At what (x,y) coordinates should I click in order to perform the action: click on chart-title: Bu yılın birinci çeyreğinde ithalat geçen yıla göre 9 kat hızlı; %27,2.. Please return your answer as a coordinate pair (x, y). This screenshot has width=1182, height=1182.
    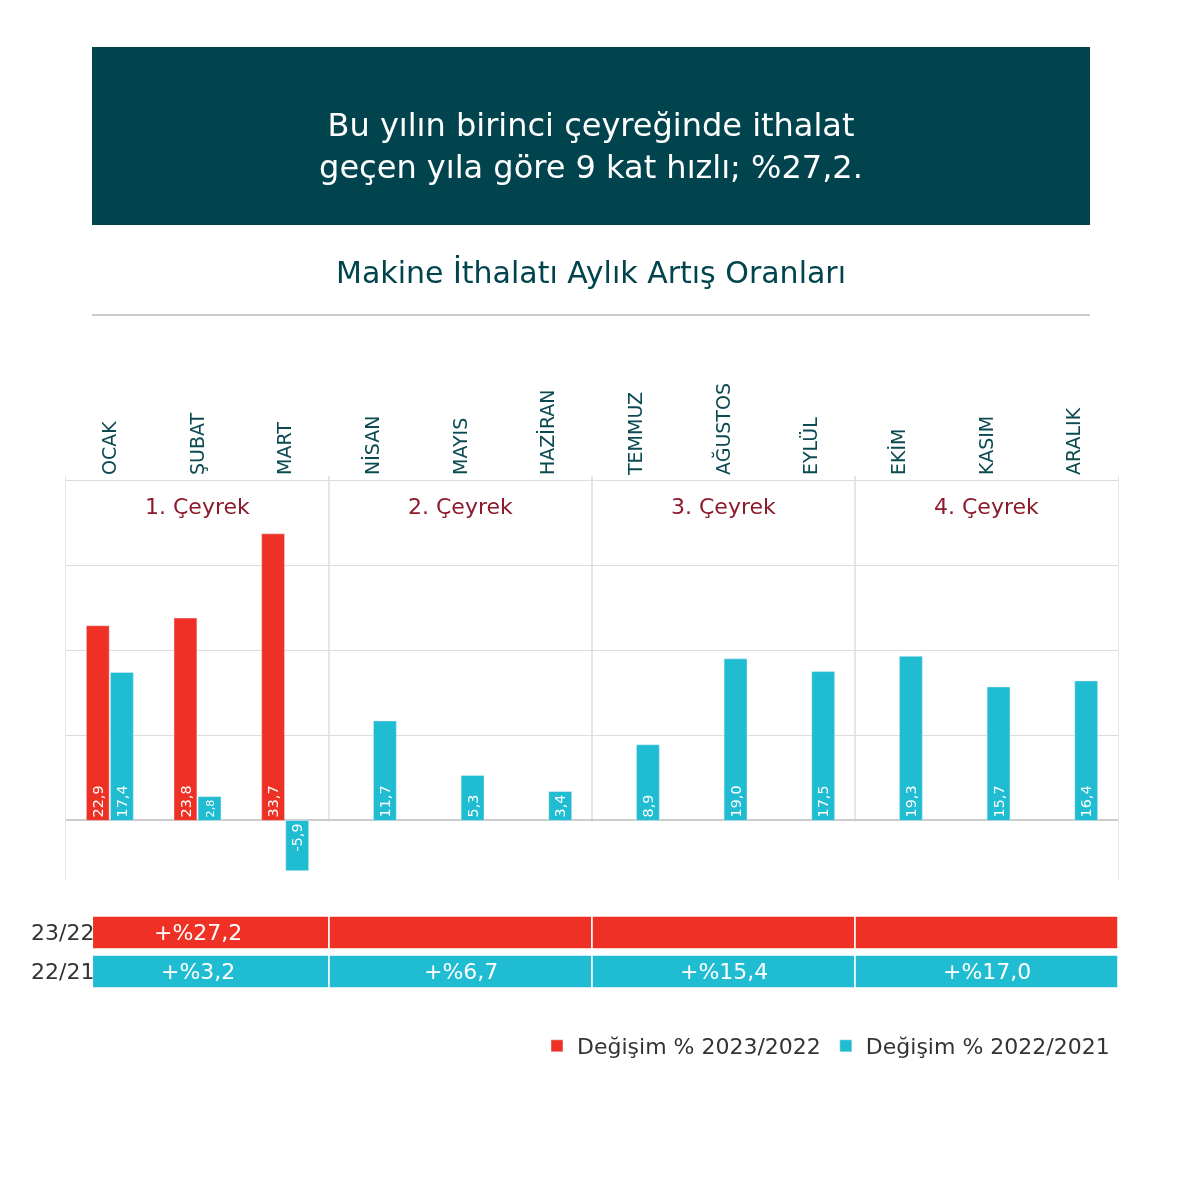
    Looking at the image, I should click on (591, 146).